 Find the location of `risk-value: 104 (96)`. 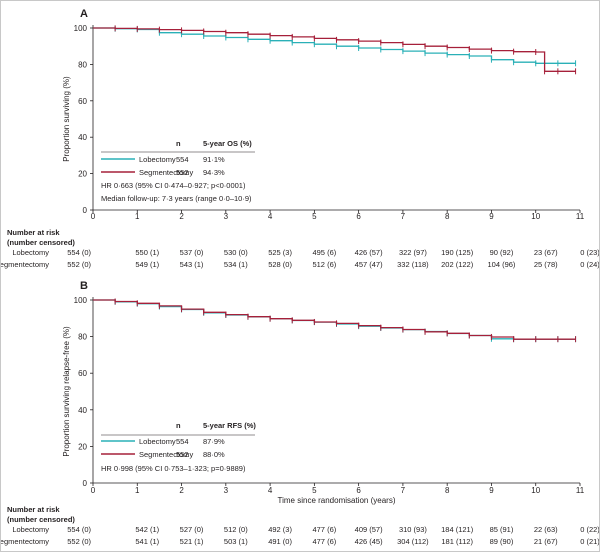

risk-value: 104 (96) is located at coordinates (501, 264).